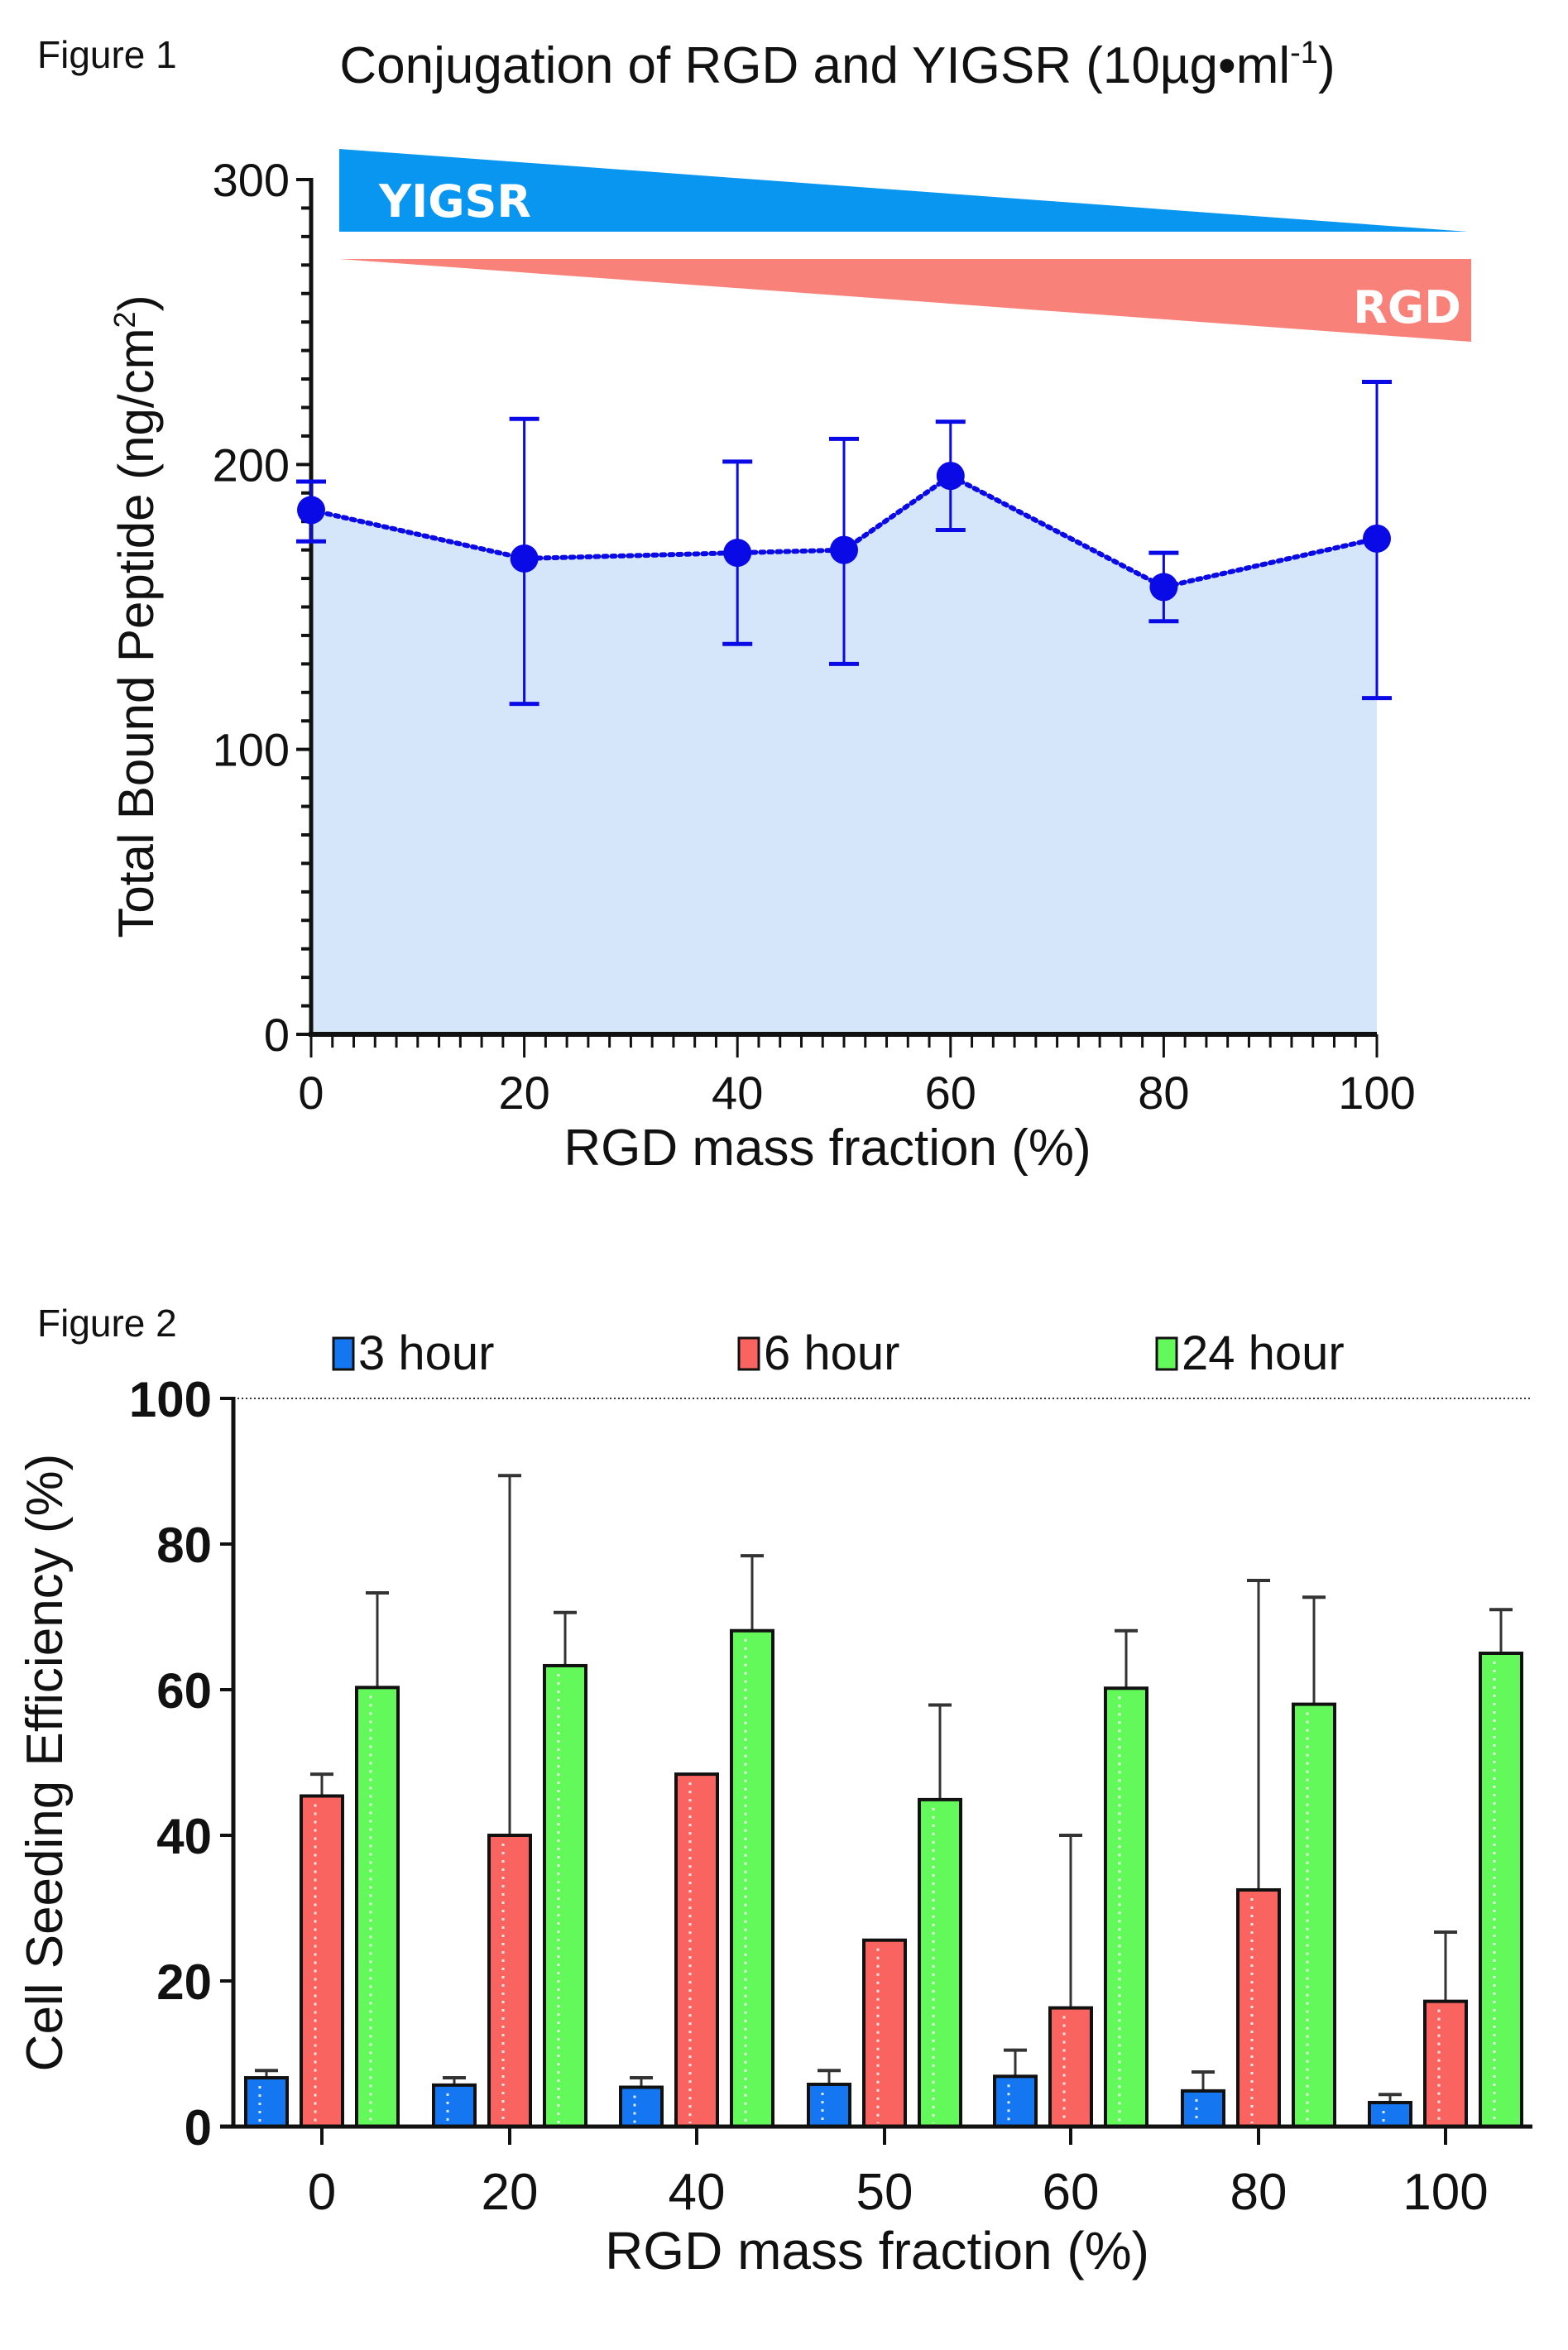  I want to click on chart-2-legend: 3 hour 6 hour 24 hour, so click(839, 1353).